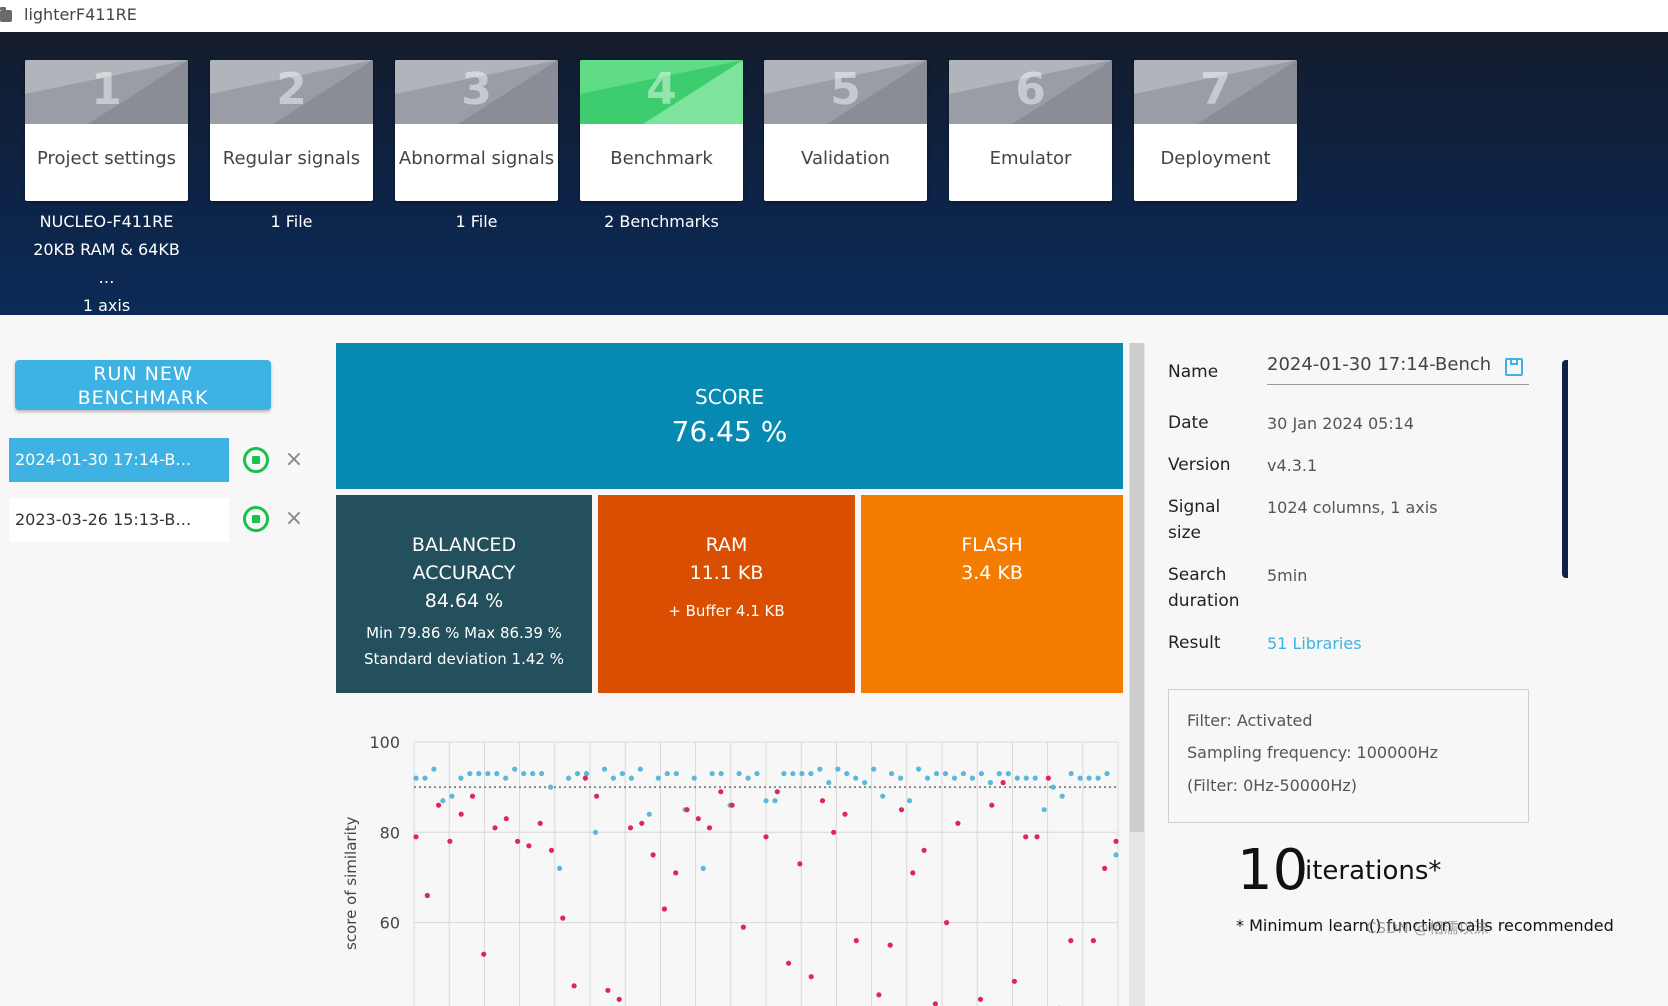 The width and height of the screenshot is (1668, 1006). What do you see at coordinates (1030, 92) in the screenshot?
I see `step-banner: 6` at bounding box center [1030, 92].